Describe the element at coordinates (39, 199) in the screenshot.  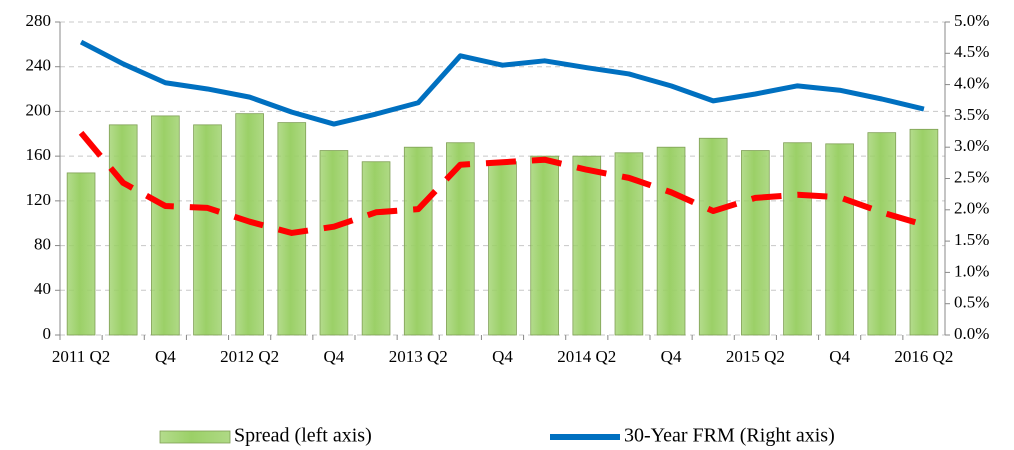
I see `y-tick-label: 120` at that location.